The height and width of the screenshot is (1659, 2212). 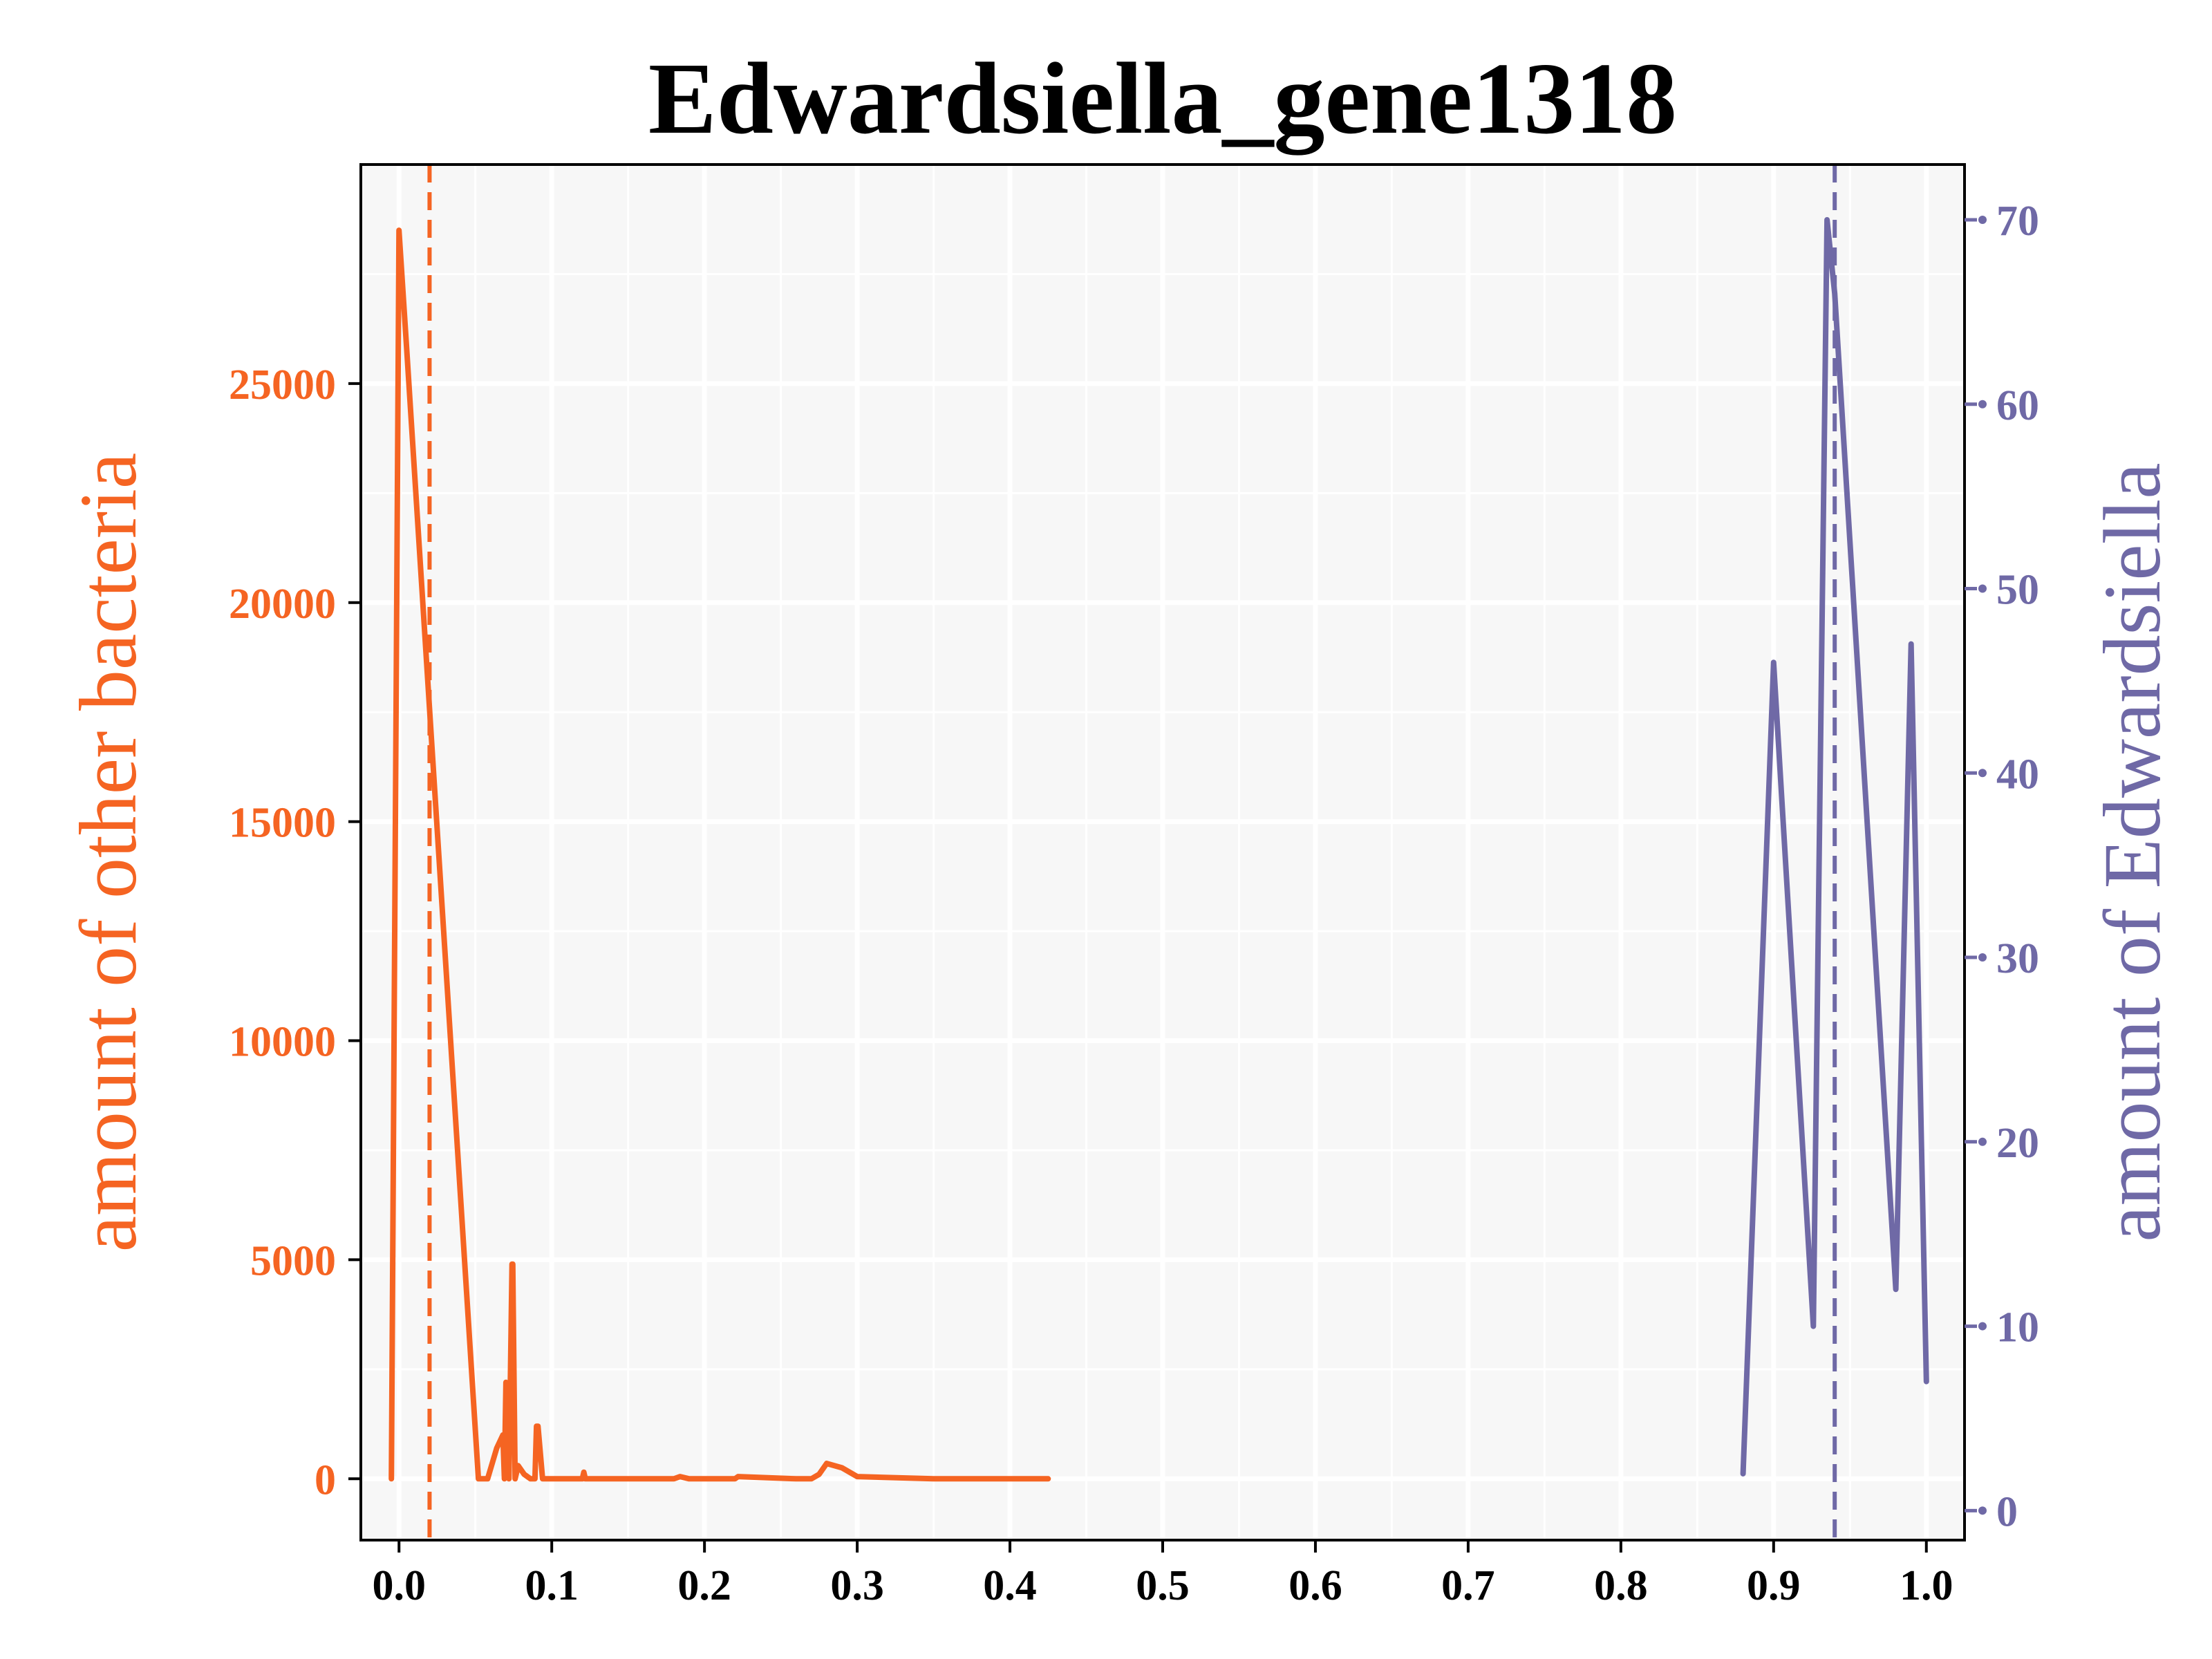 What do you see at coordinates (293, 1260) in the screenshot?
I see `y-left-tick-label: 5000` at bounding box center [293, 1260].